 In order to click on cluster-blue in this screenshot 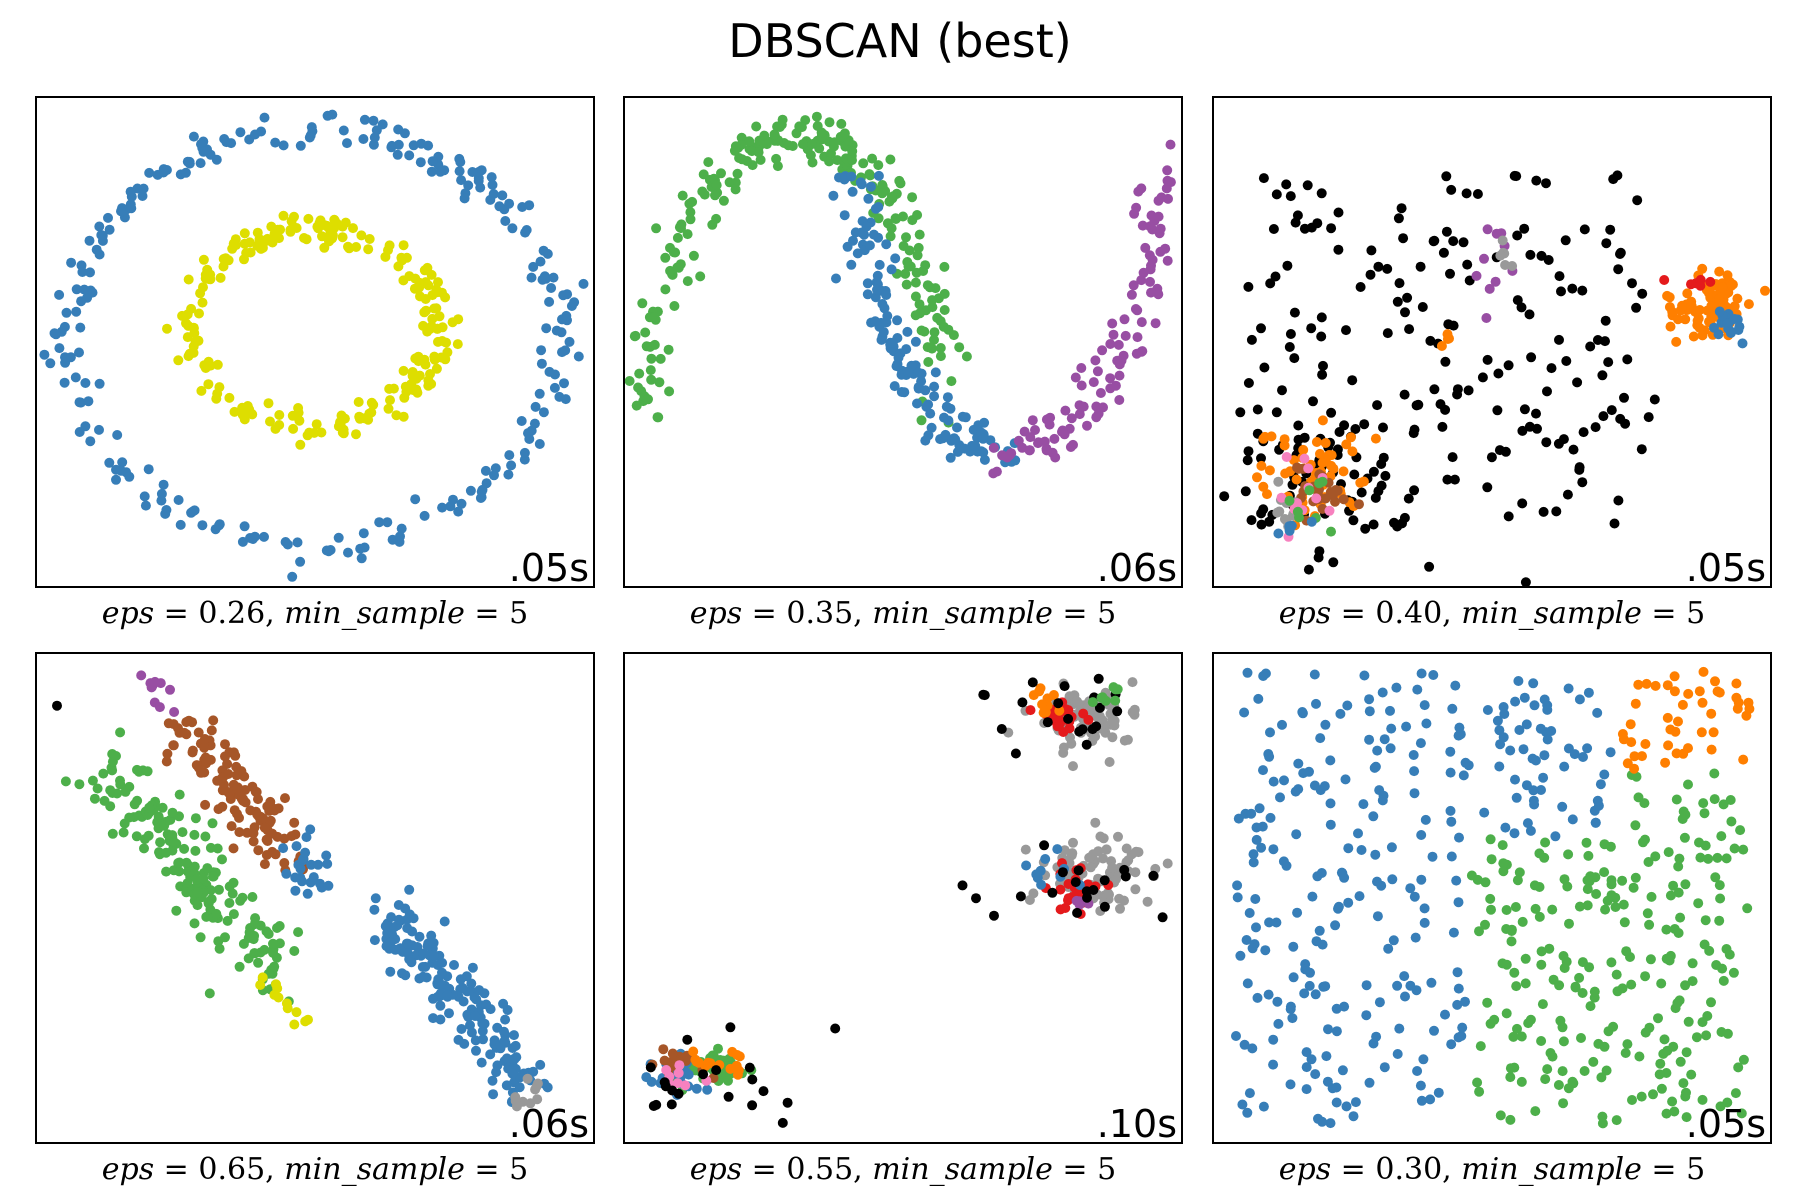, I will do `click(1295, 527)`.